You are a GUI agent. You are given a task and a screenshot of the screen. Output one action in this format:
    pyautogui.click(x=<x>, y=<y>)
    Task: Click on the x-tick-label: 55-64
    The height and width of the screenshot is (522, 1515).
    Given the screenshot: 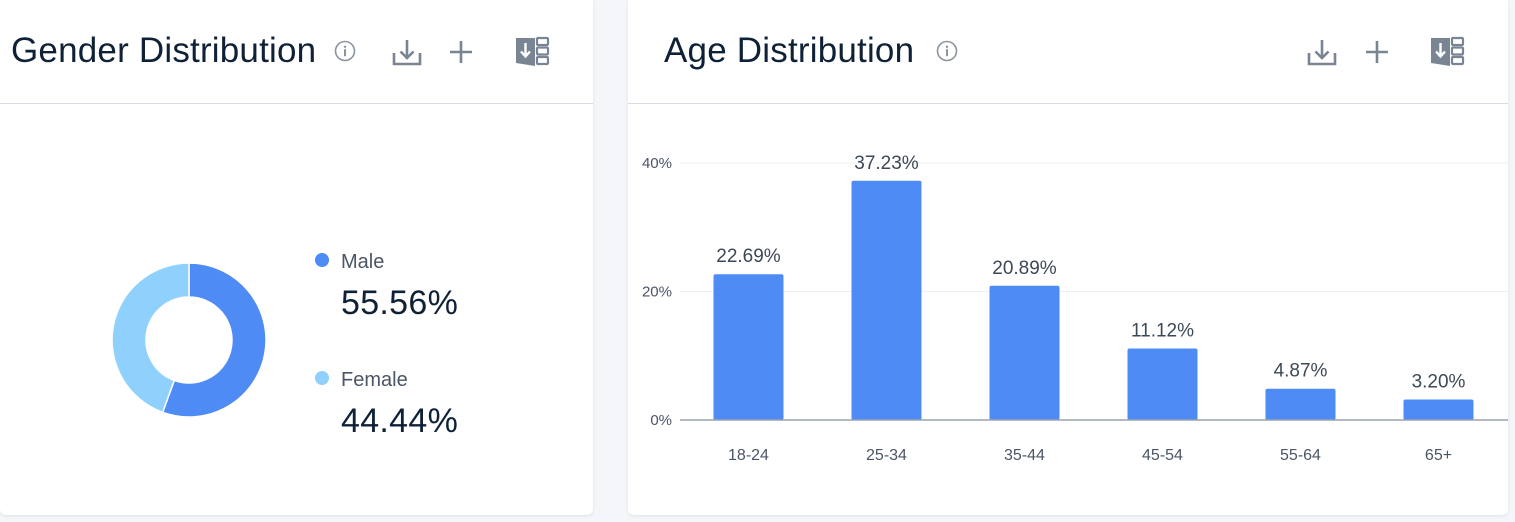 What is the action you would take?
    pyautogui.click(x=1300, y=455)
    